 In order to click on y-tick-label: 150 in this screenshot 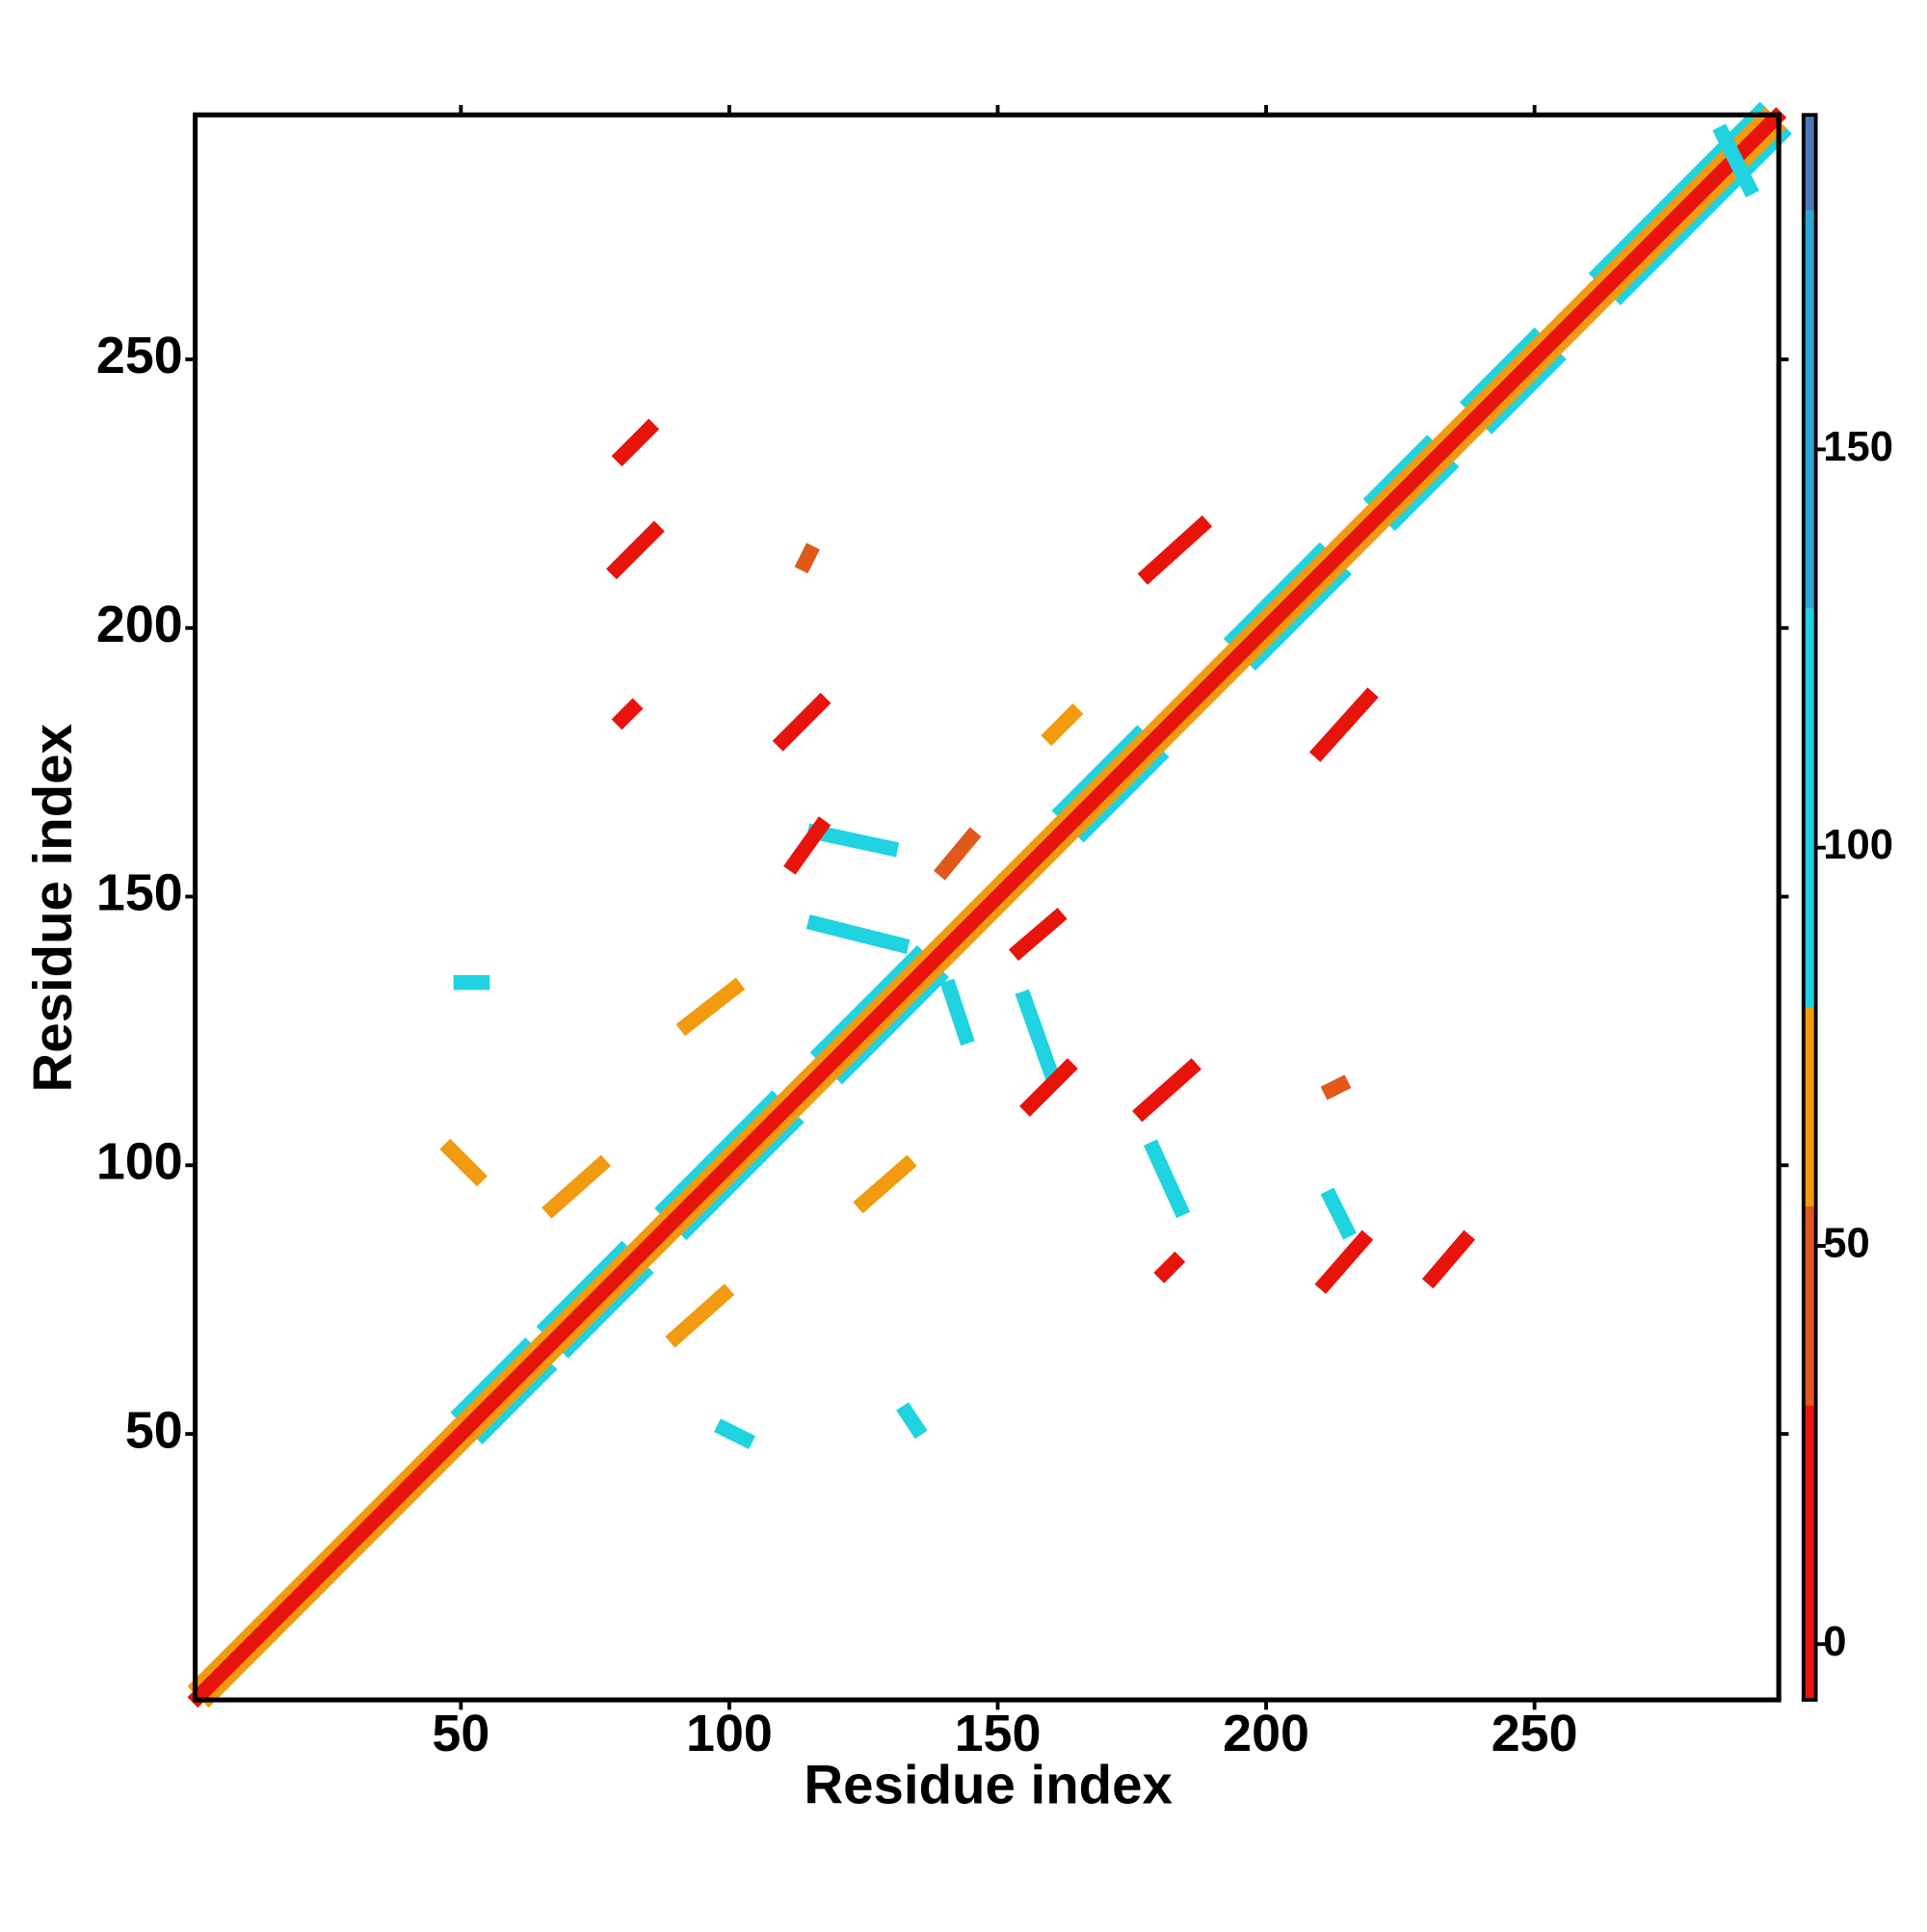, I will do `click(139, 893)`.